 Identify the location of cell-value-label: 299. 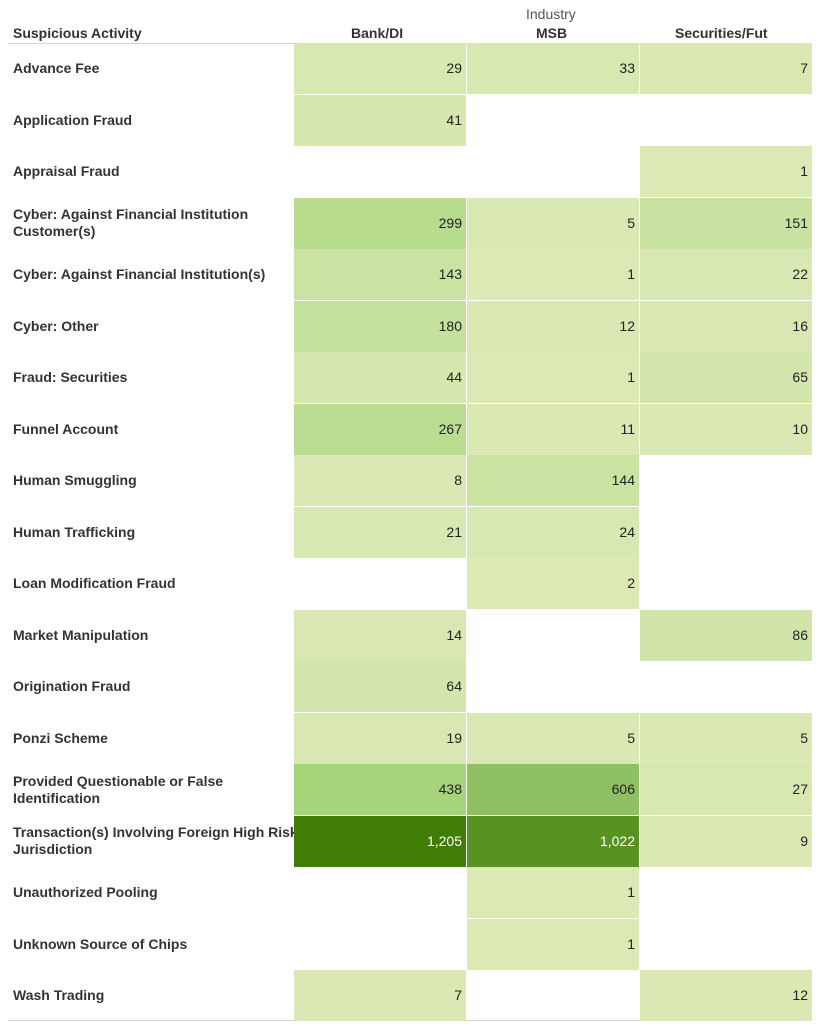
(450, 222).